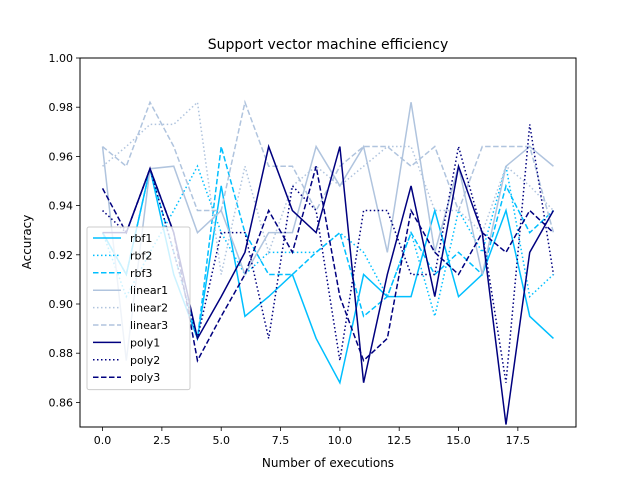 Image resolution: width=640 pixels, height=480 pixels. What do you see at coordinates (61, 353) in the screenshot?
I see `y-tick-label: 0.88` at bounding box center [61, 353].